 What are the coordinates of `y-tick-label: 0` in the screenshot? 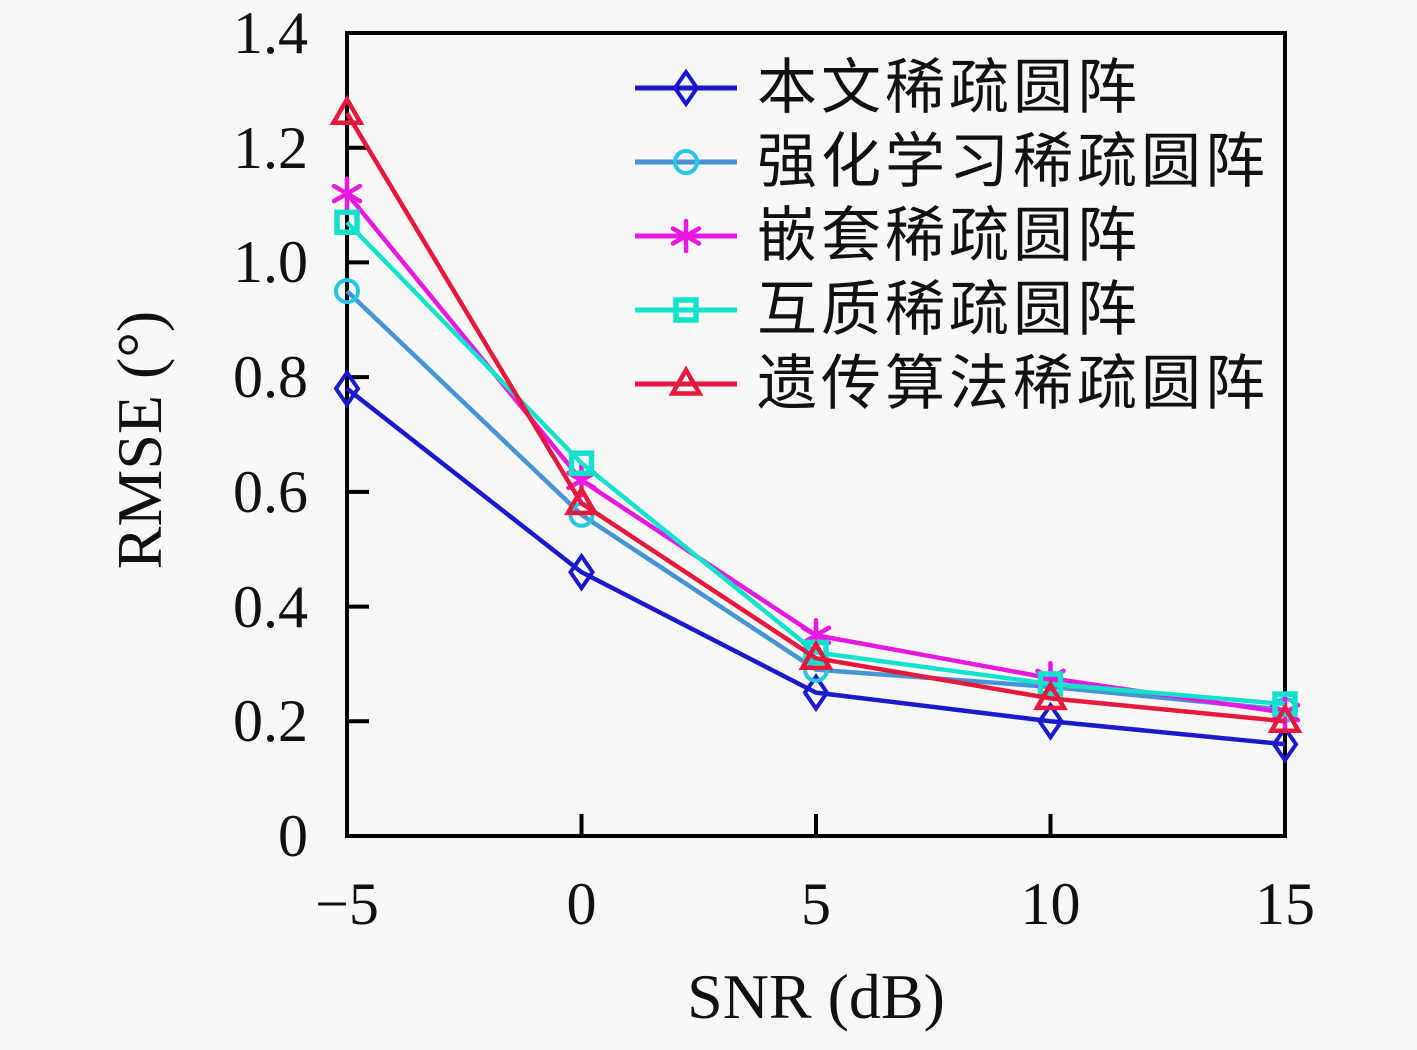 It's located at (293, 836).